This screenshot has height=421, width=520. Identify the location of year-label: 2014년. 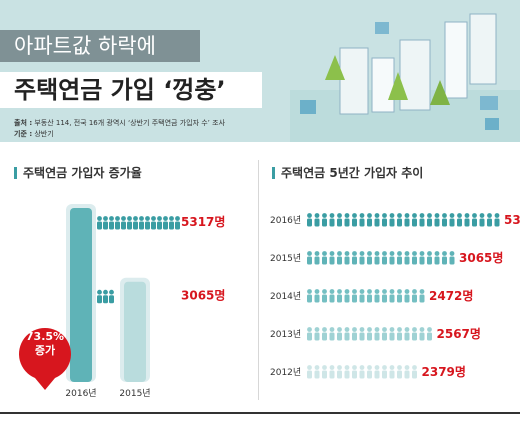
(285, 296).